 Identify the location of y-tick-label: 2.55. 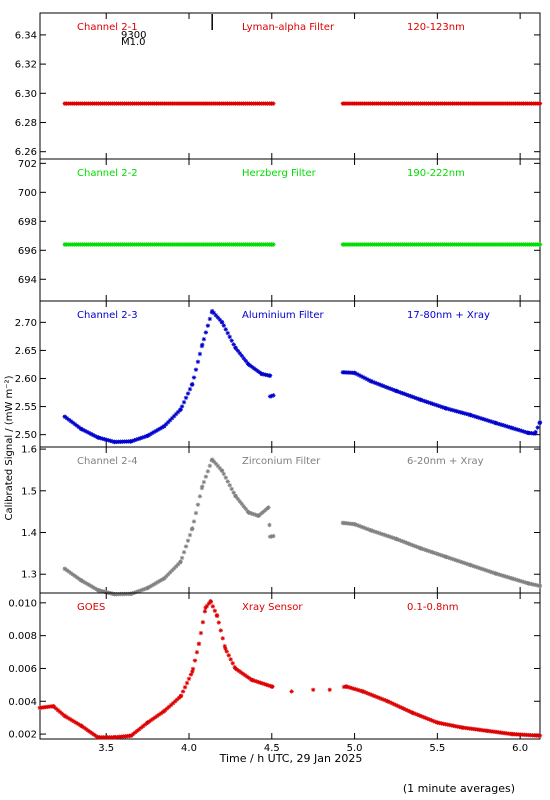
(26, 407).